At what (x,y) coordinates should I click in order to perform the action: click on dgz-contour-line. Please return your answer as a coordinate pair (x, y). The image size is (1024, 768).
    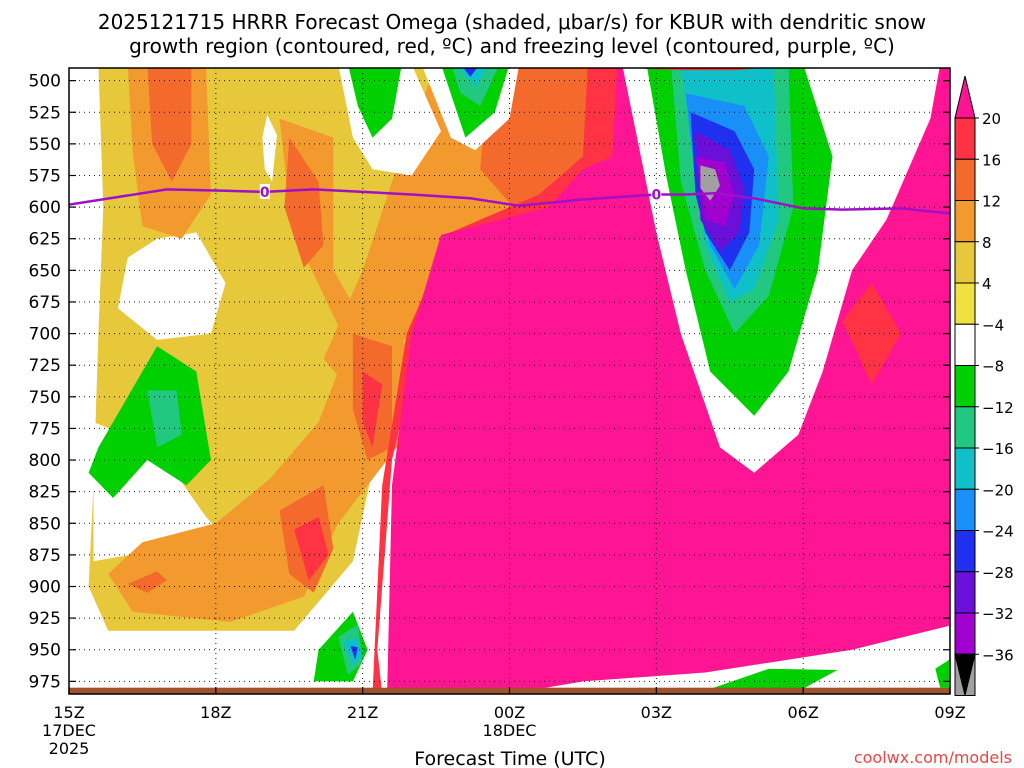
    Looking at the image, I should click on (700, 69).